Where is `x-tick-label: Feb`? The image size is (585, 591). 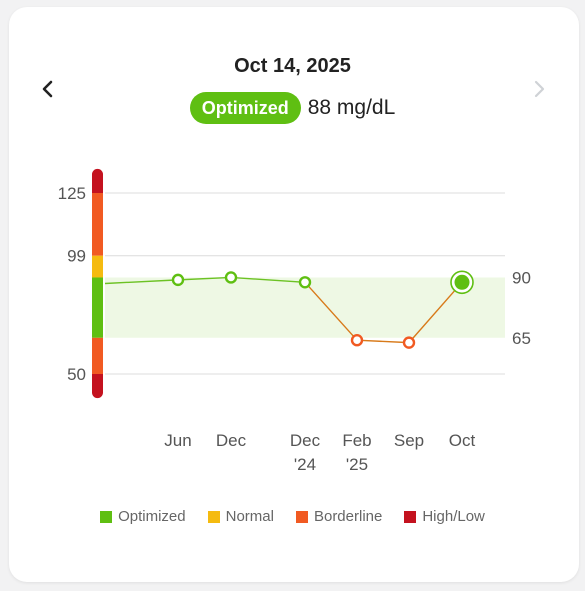
x-tick-label: Feb is located at coordinates (356, 440).